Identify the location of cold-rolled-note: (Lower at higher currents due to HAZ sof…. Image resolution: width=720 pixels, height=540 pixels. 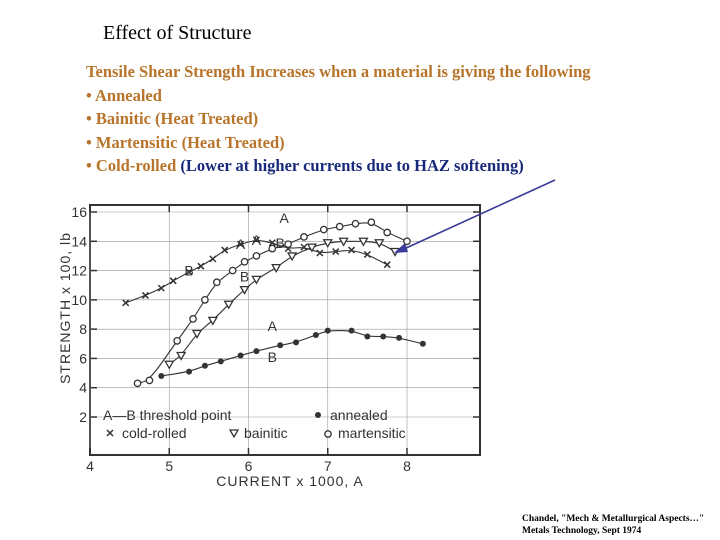
(352, 165).